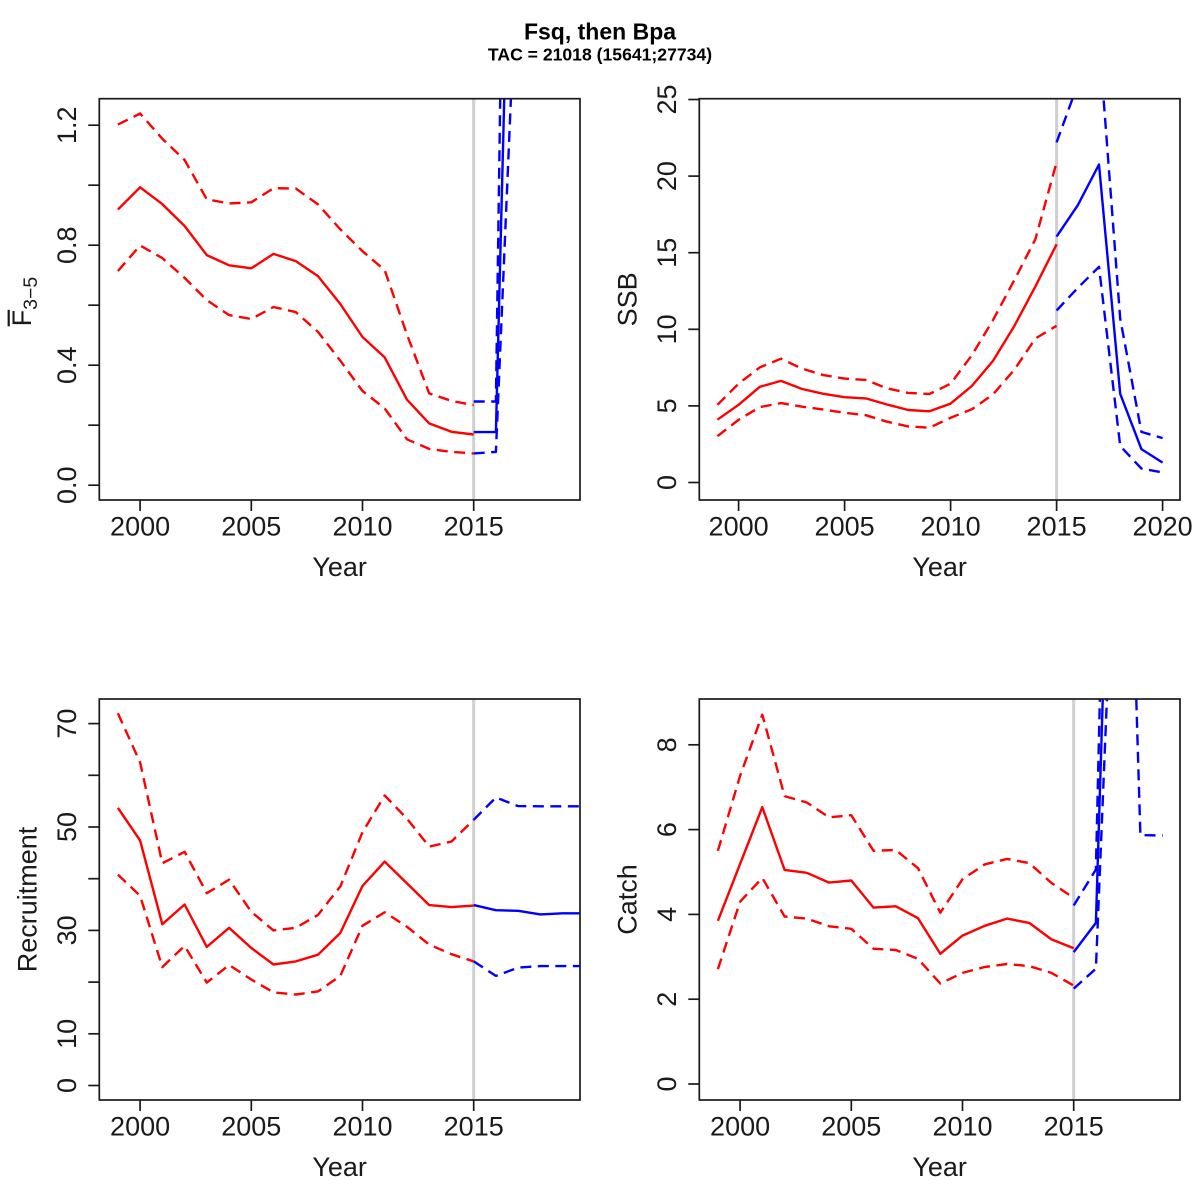 The height and width of the screenshot is (1200, 1200). I want to click on svg-text: 1.2, so click(67, 125).